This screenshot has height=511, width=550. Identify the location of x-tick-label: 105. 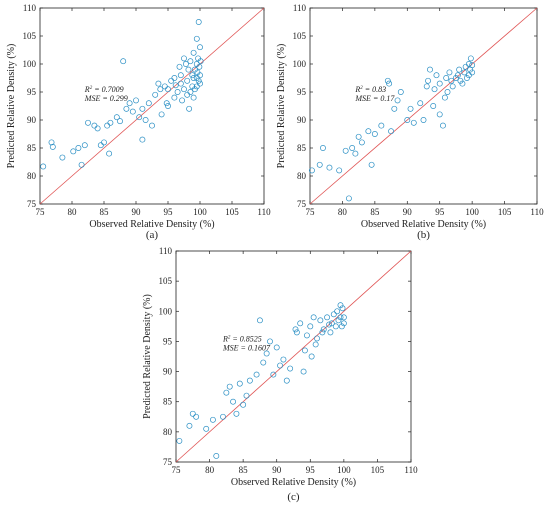
(378, 470).